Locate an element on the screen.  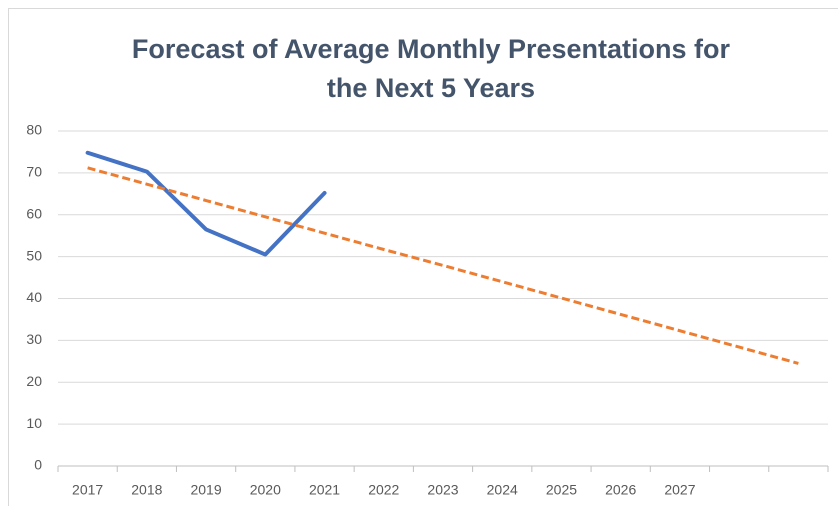
x-tick-label: 2020 is located at coordinates (265, 490).